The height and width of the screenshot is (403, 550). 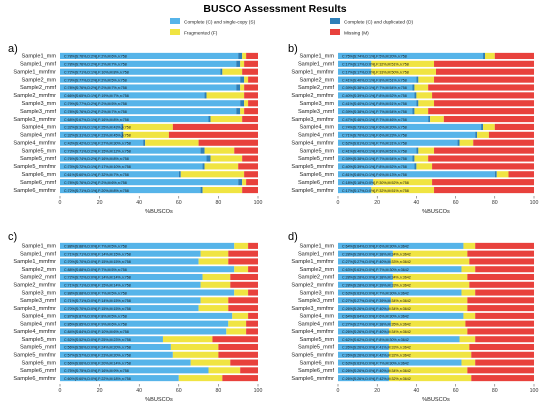 I want to click on bar-label: C:26%[S:26%,D:0%],F:40%,M:34%,n:3642, so click(x=376, y=309).